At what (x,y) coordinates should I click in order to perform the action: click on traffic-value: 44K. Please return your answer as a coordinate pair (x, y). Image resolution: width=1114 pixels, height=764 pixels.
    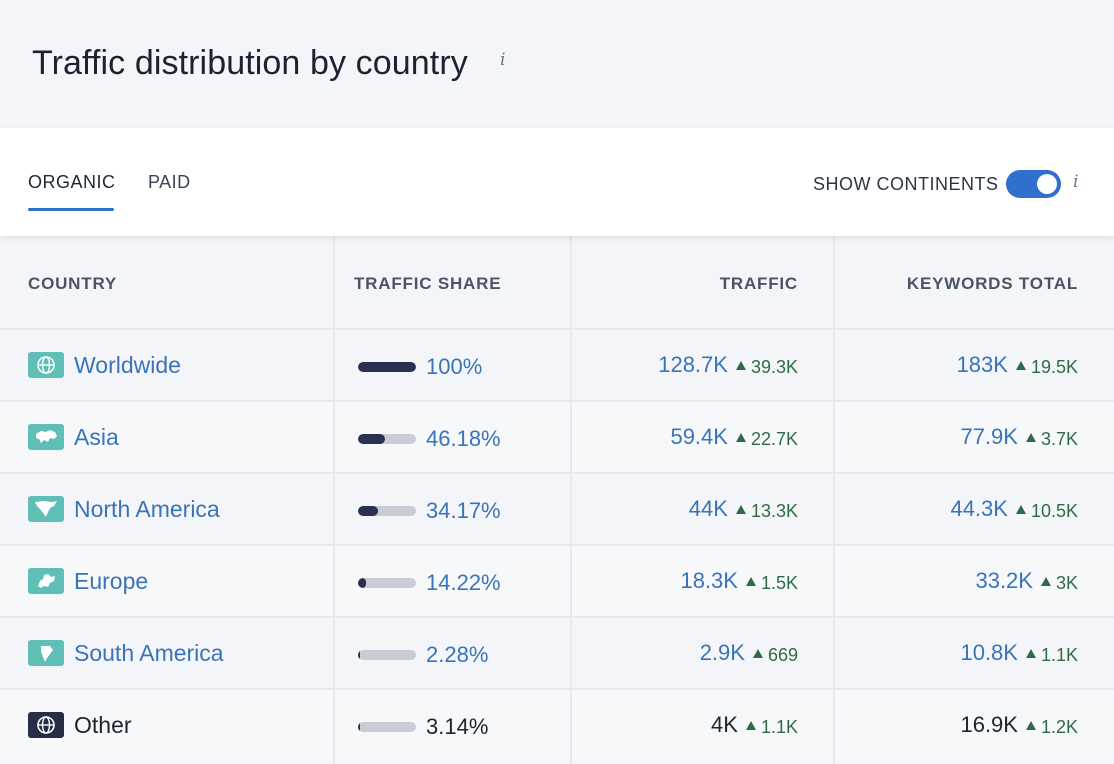
    Looking at the image, I should click on (708, 508).